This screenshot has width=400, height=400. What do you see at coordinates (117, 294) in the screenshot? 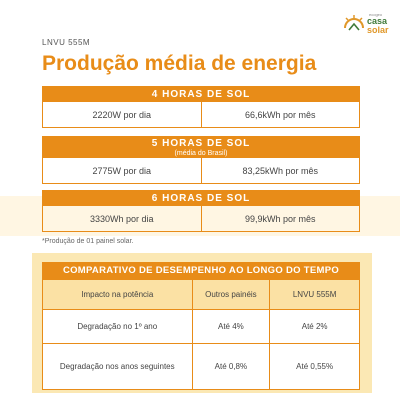
I see `column-header: Impacto na potência` at bounding box center [117, 294].